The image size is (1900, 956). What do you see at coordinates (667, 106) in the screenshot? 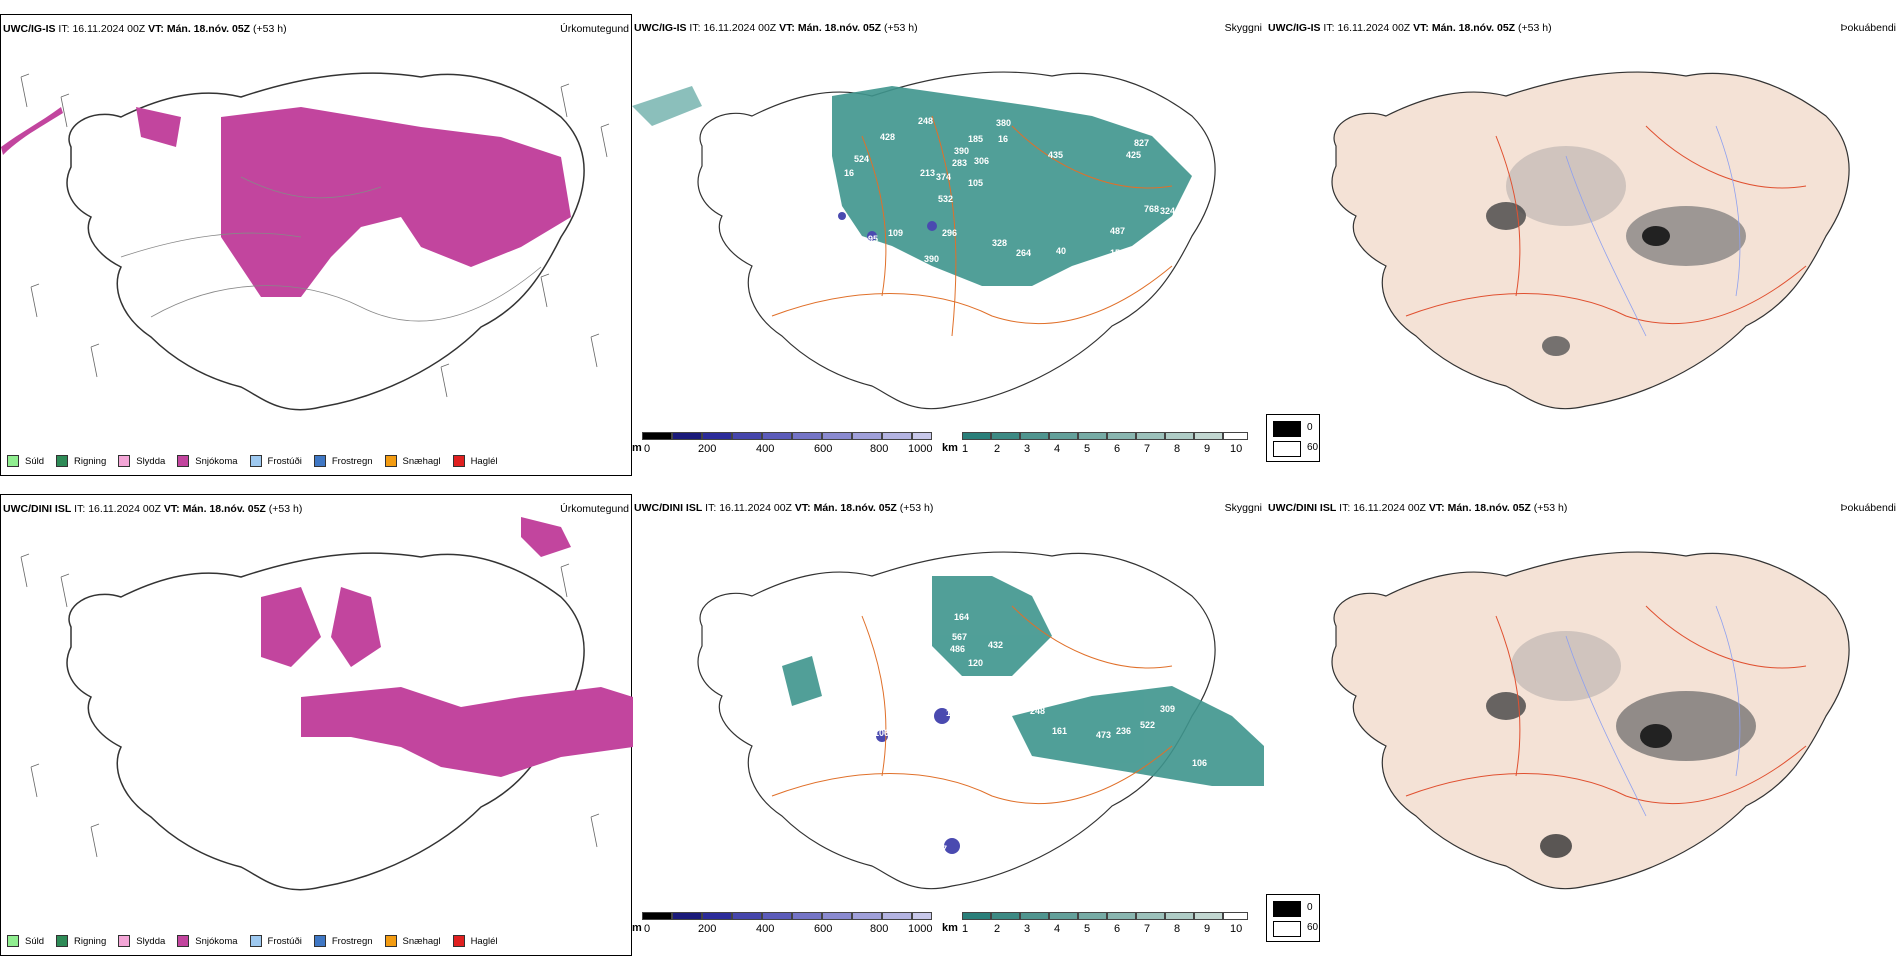
I see `visibility-area-west` at bounding box center [667, 106].